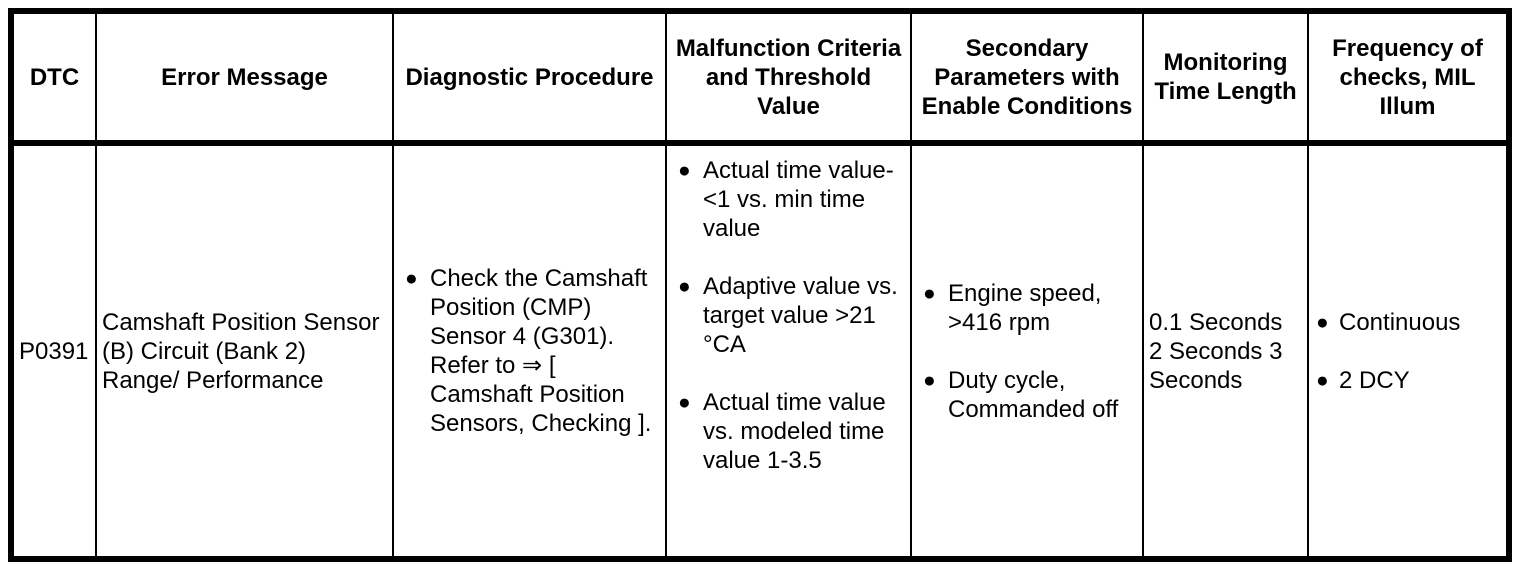  I want to click on cell-monitoring-time: 0.1 Seconds 2 Seconds 3 Seconds, so click(1226, 351).